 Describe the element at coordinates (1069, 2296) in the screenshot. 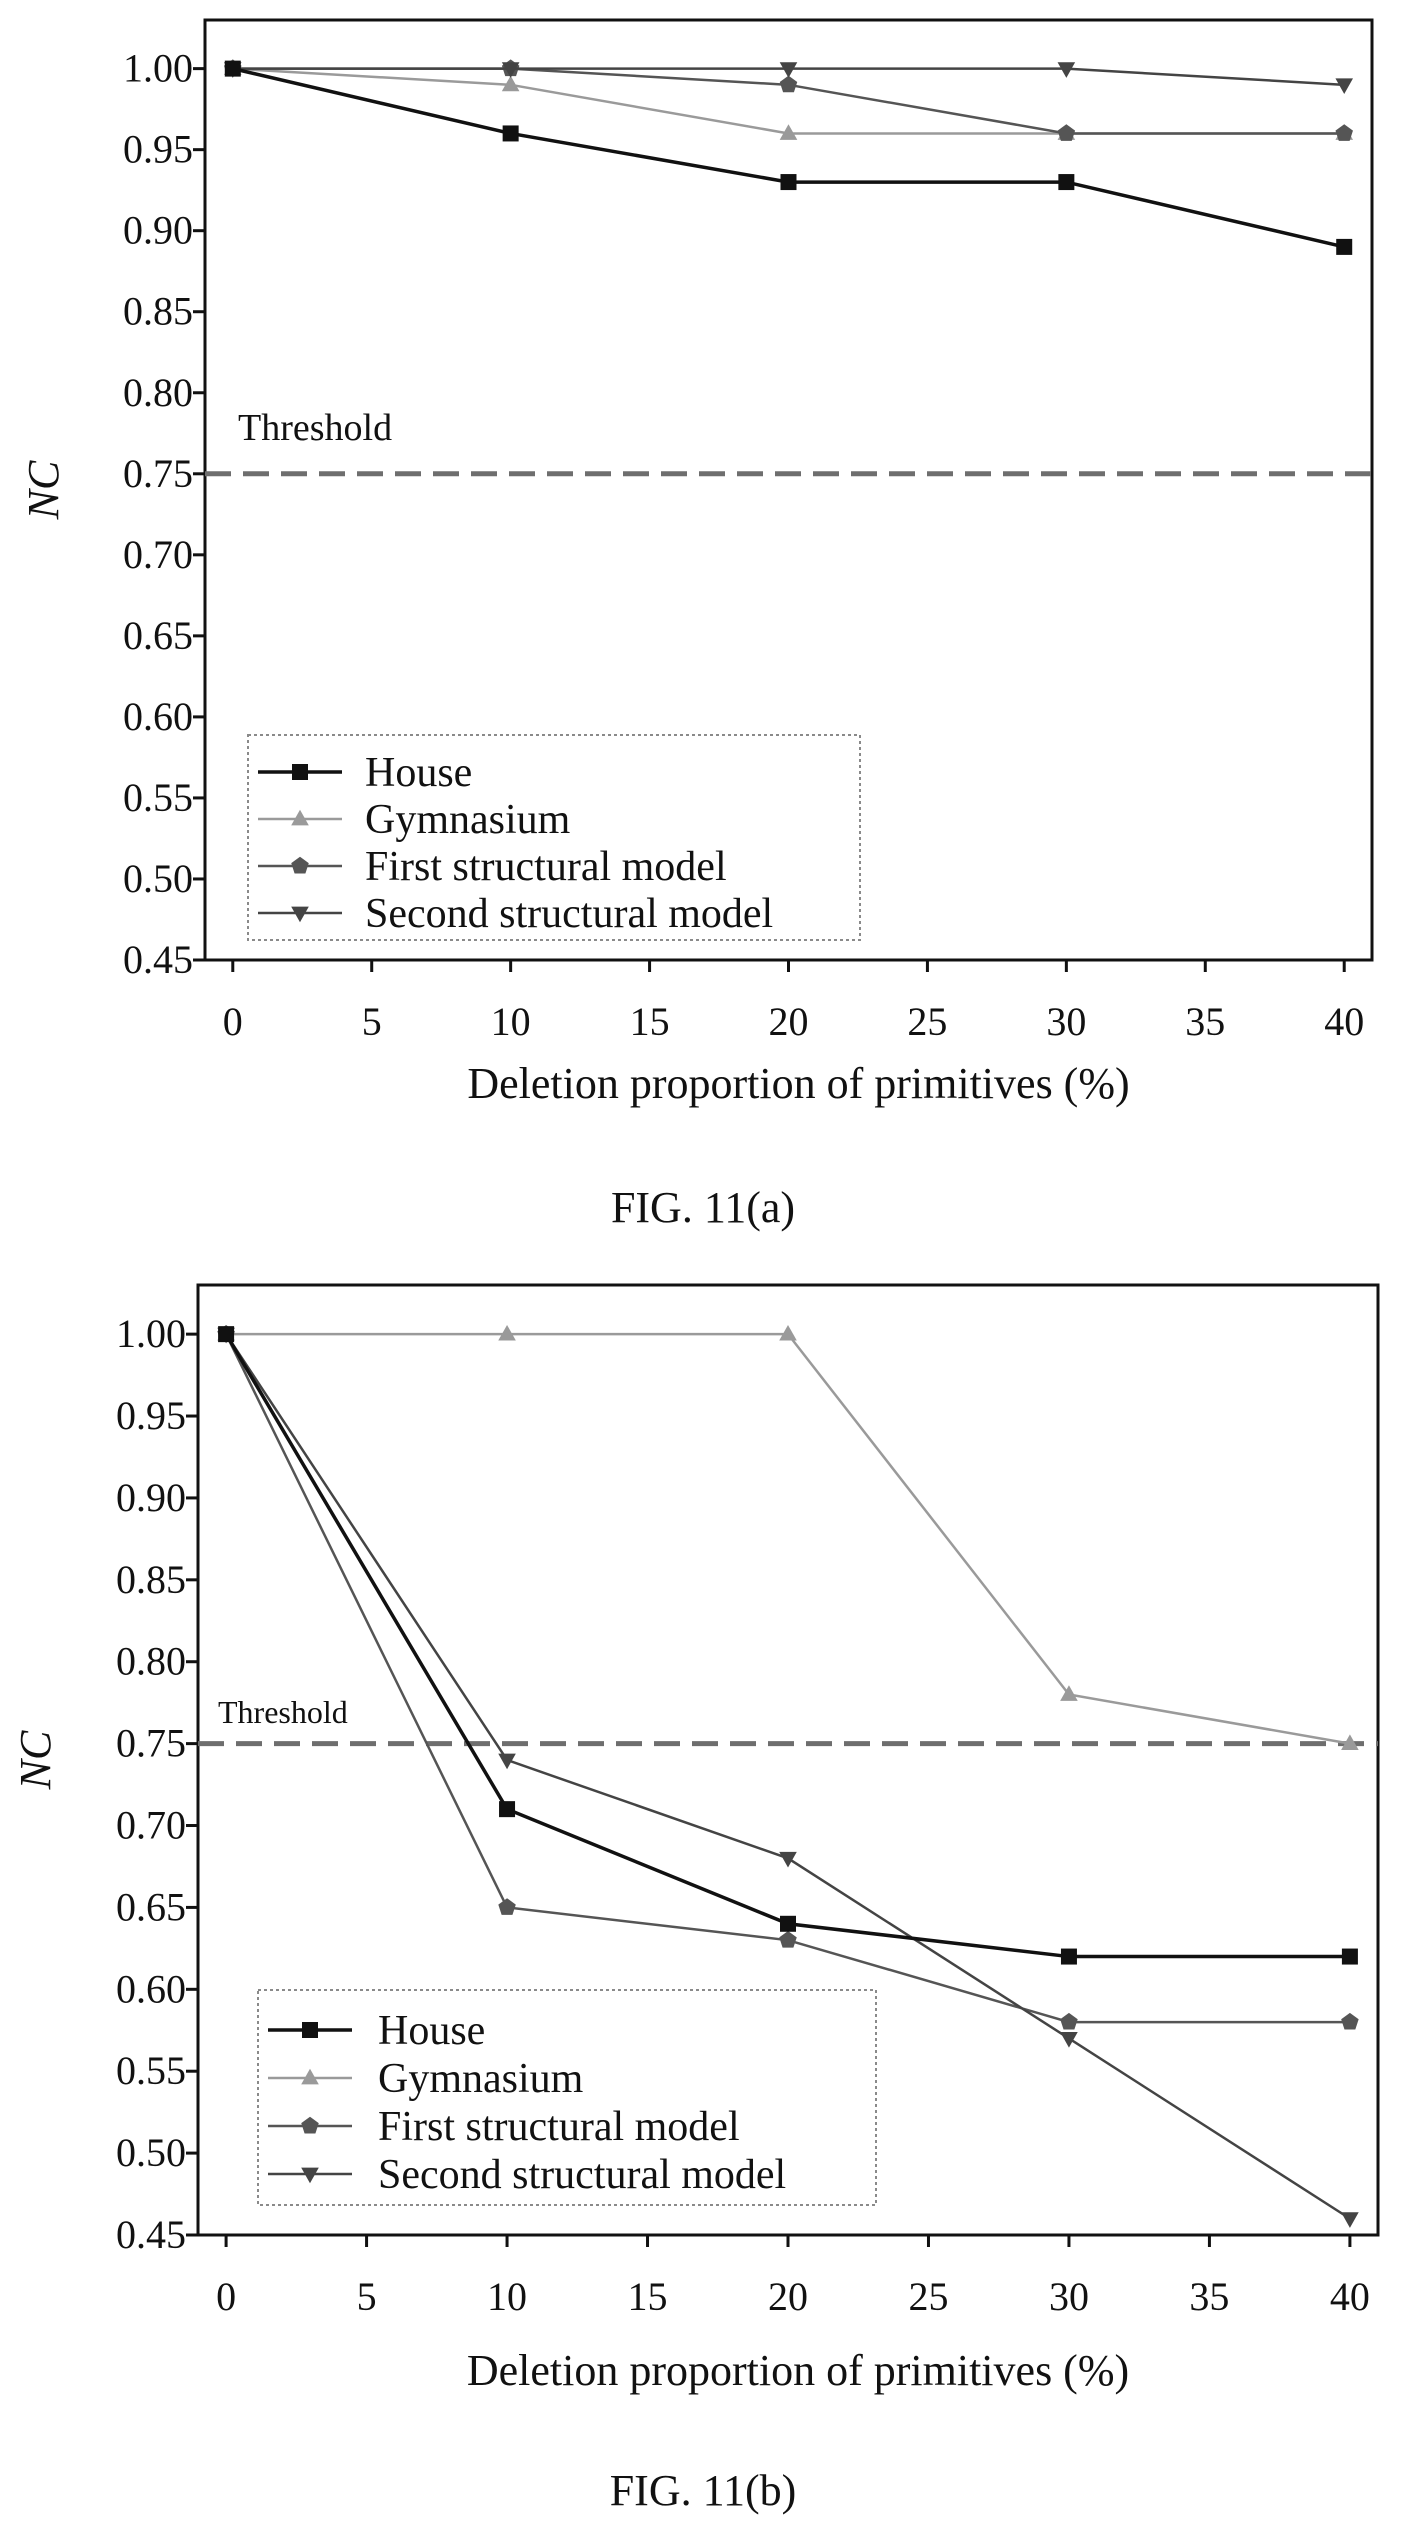

I see `x-tick-label: 30` at that location.